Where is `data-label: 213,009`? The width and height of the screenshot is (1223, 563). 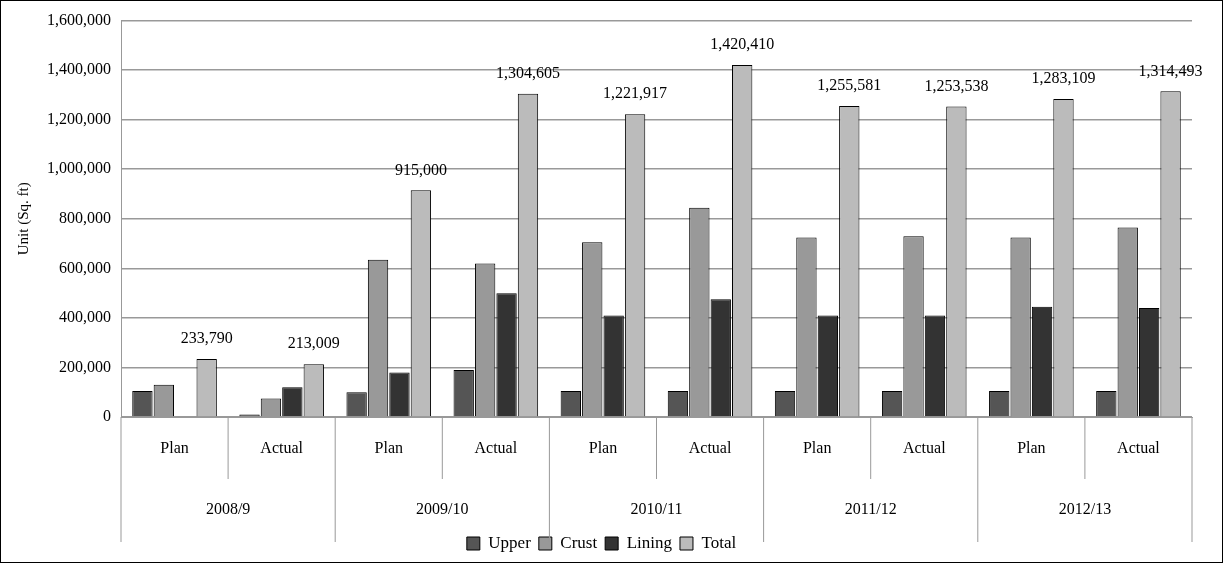 data-label: 213,009 is located at coordinates (313, 343).